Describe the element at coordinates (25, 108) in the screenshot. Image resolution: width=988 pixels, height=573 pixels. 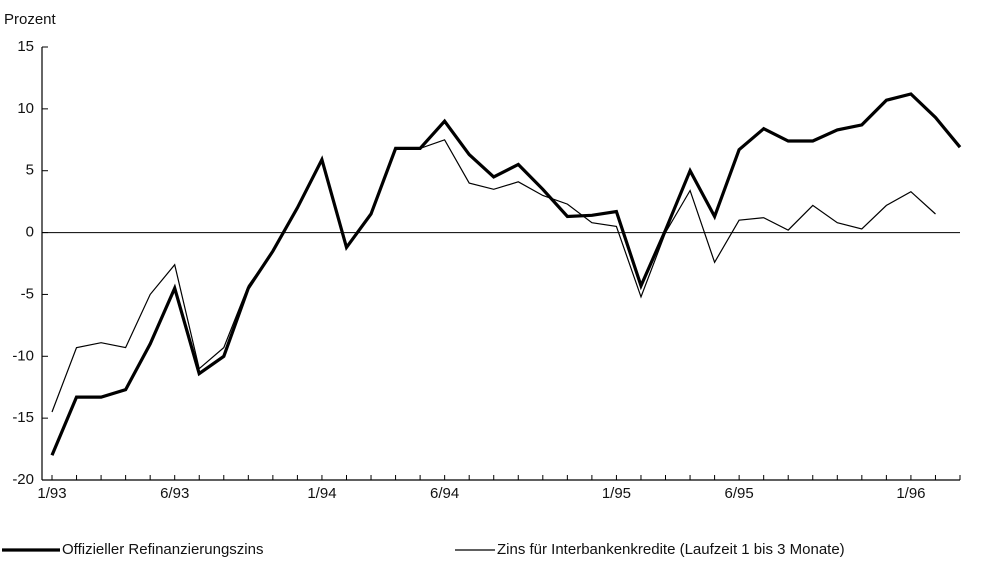
I see `y-tick-label: 10` at that location.